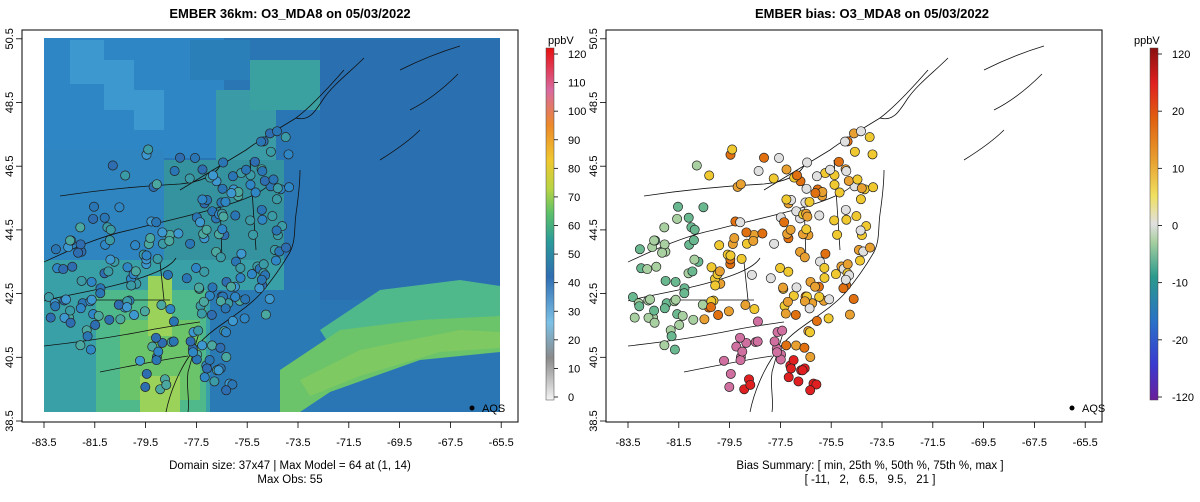  I want to click on colorbar-tick-label: 40, so click(574, 284).